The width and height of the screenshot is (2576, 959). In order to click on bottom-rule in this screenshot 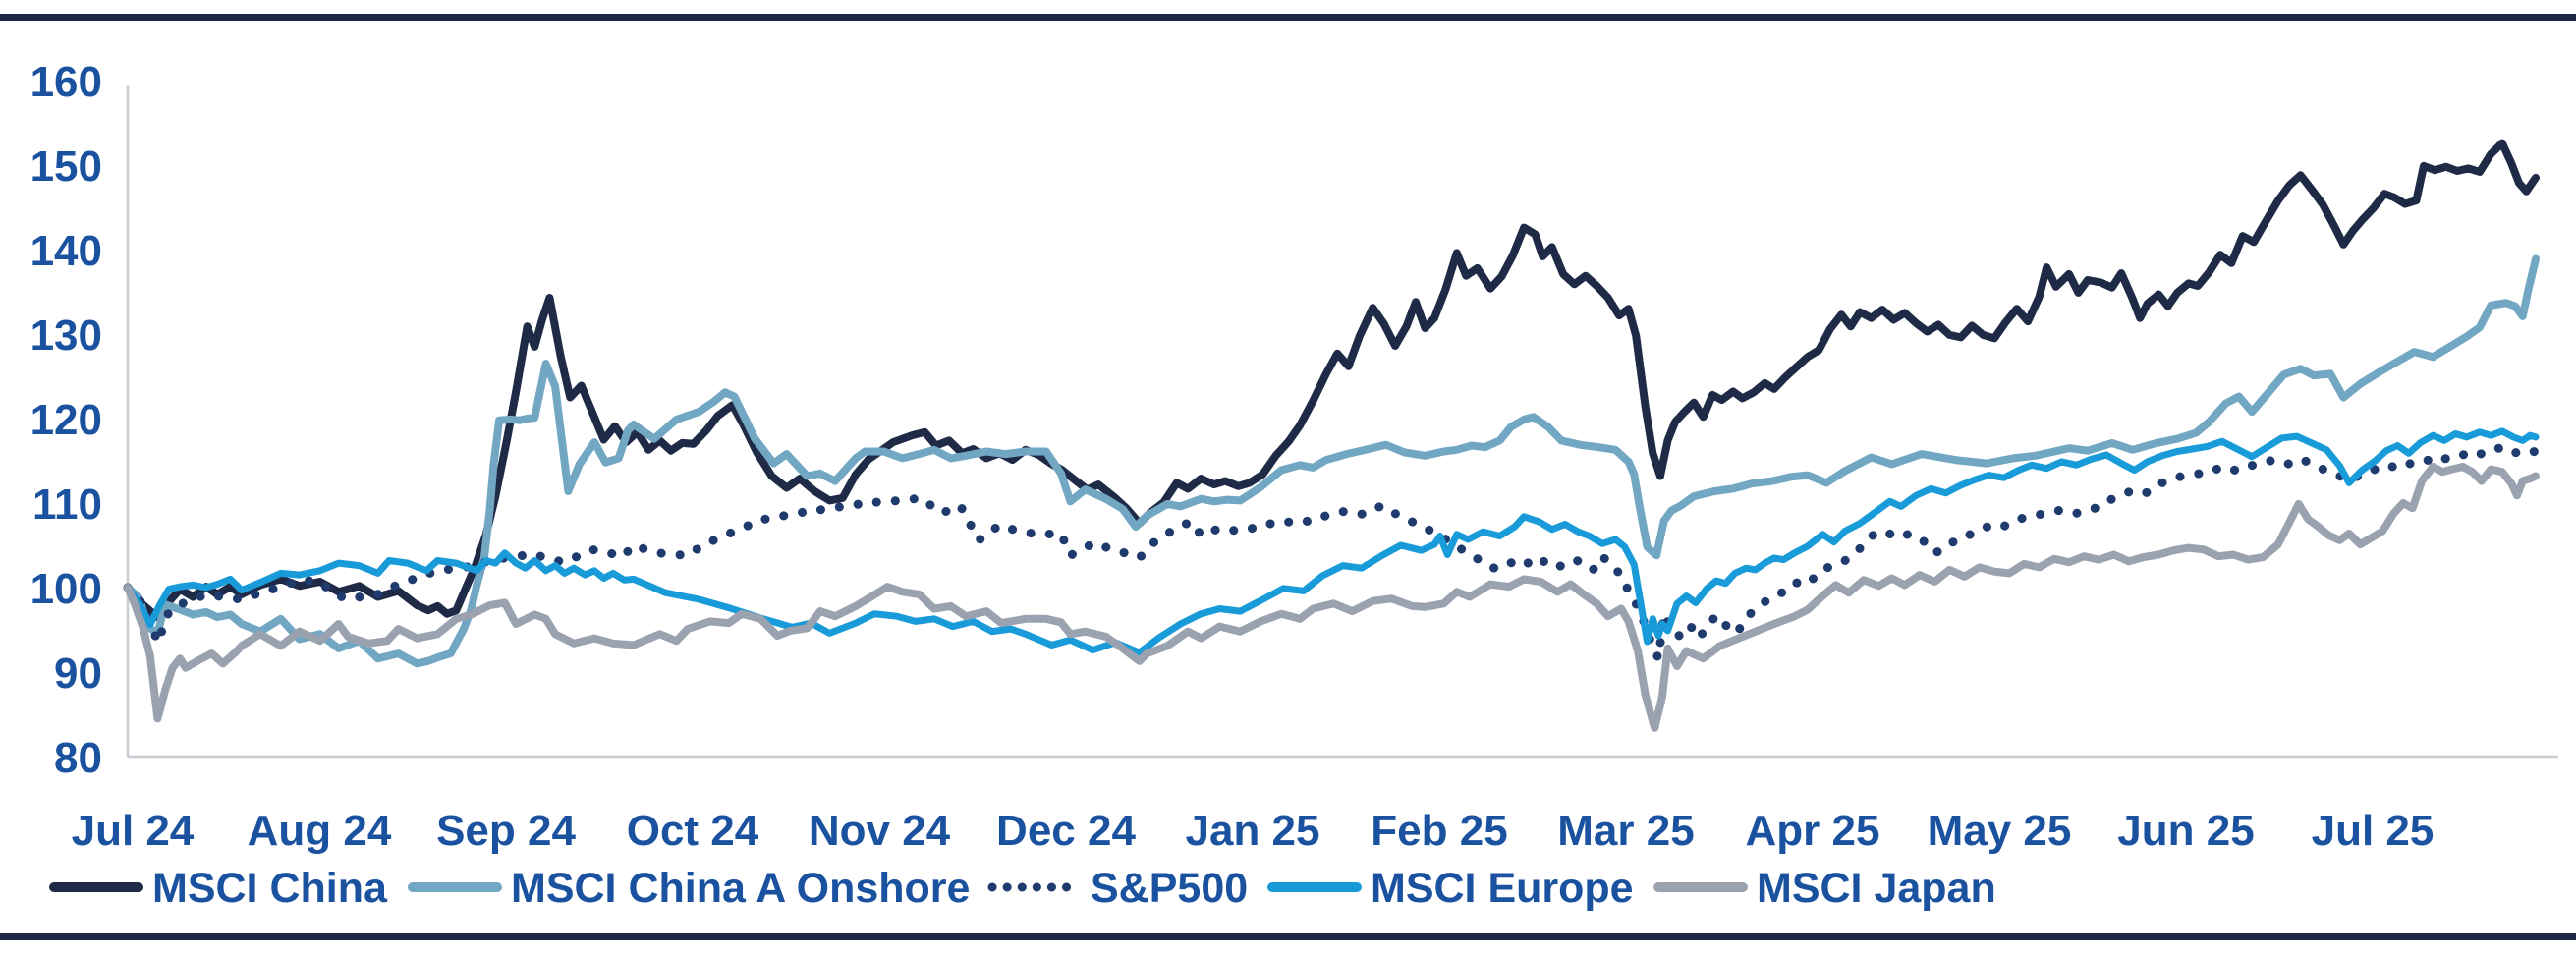, I will do `click(1288, 937)`.